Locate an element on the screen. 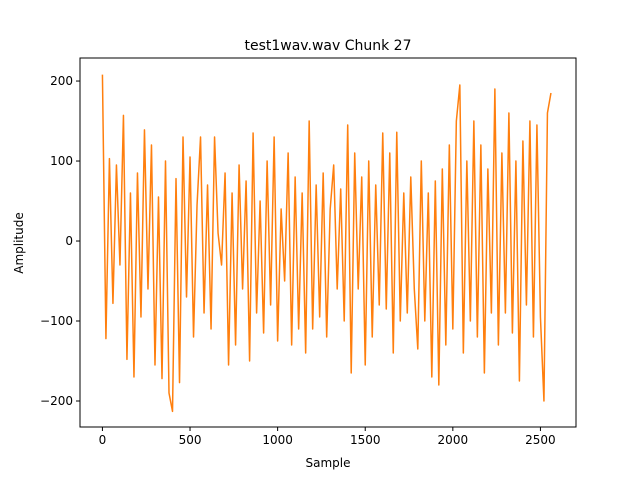 This screenshot has width=640, height=480. y-tick-label: 200 is located at coordinates (61, 81).